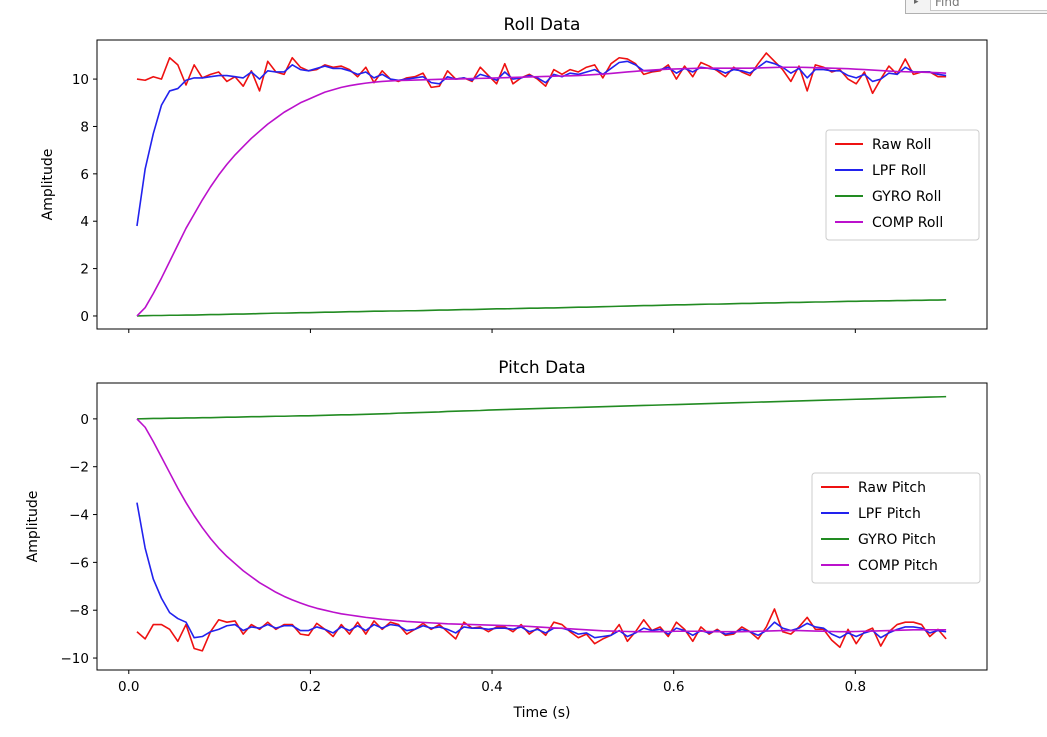  I want to click on find-bar: ▸, so click(976, 7).